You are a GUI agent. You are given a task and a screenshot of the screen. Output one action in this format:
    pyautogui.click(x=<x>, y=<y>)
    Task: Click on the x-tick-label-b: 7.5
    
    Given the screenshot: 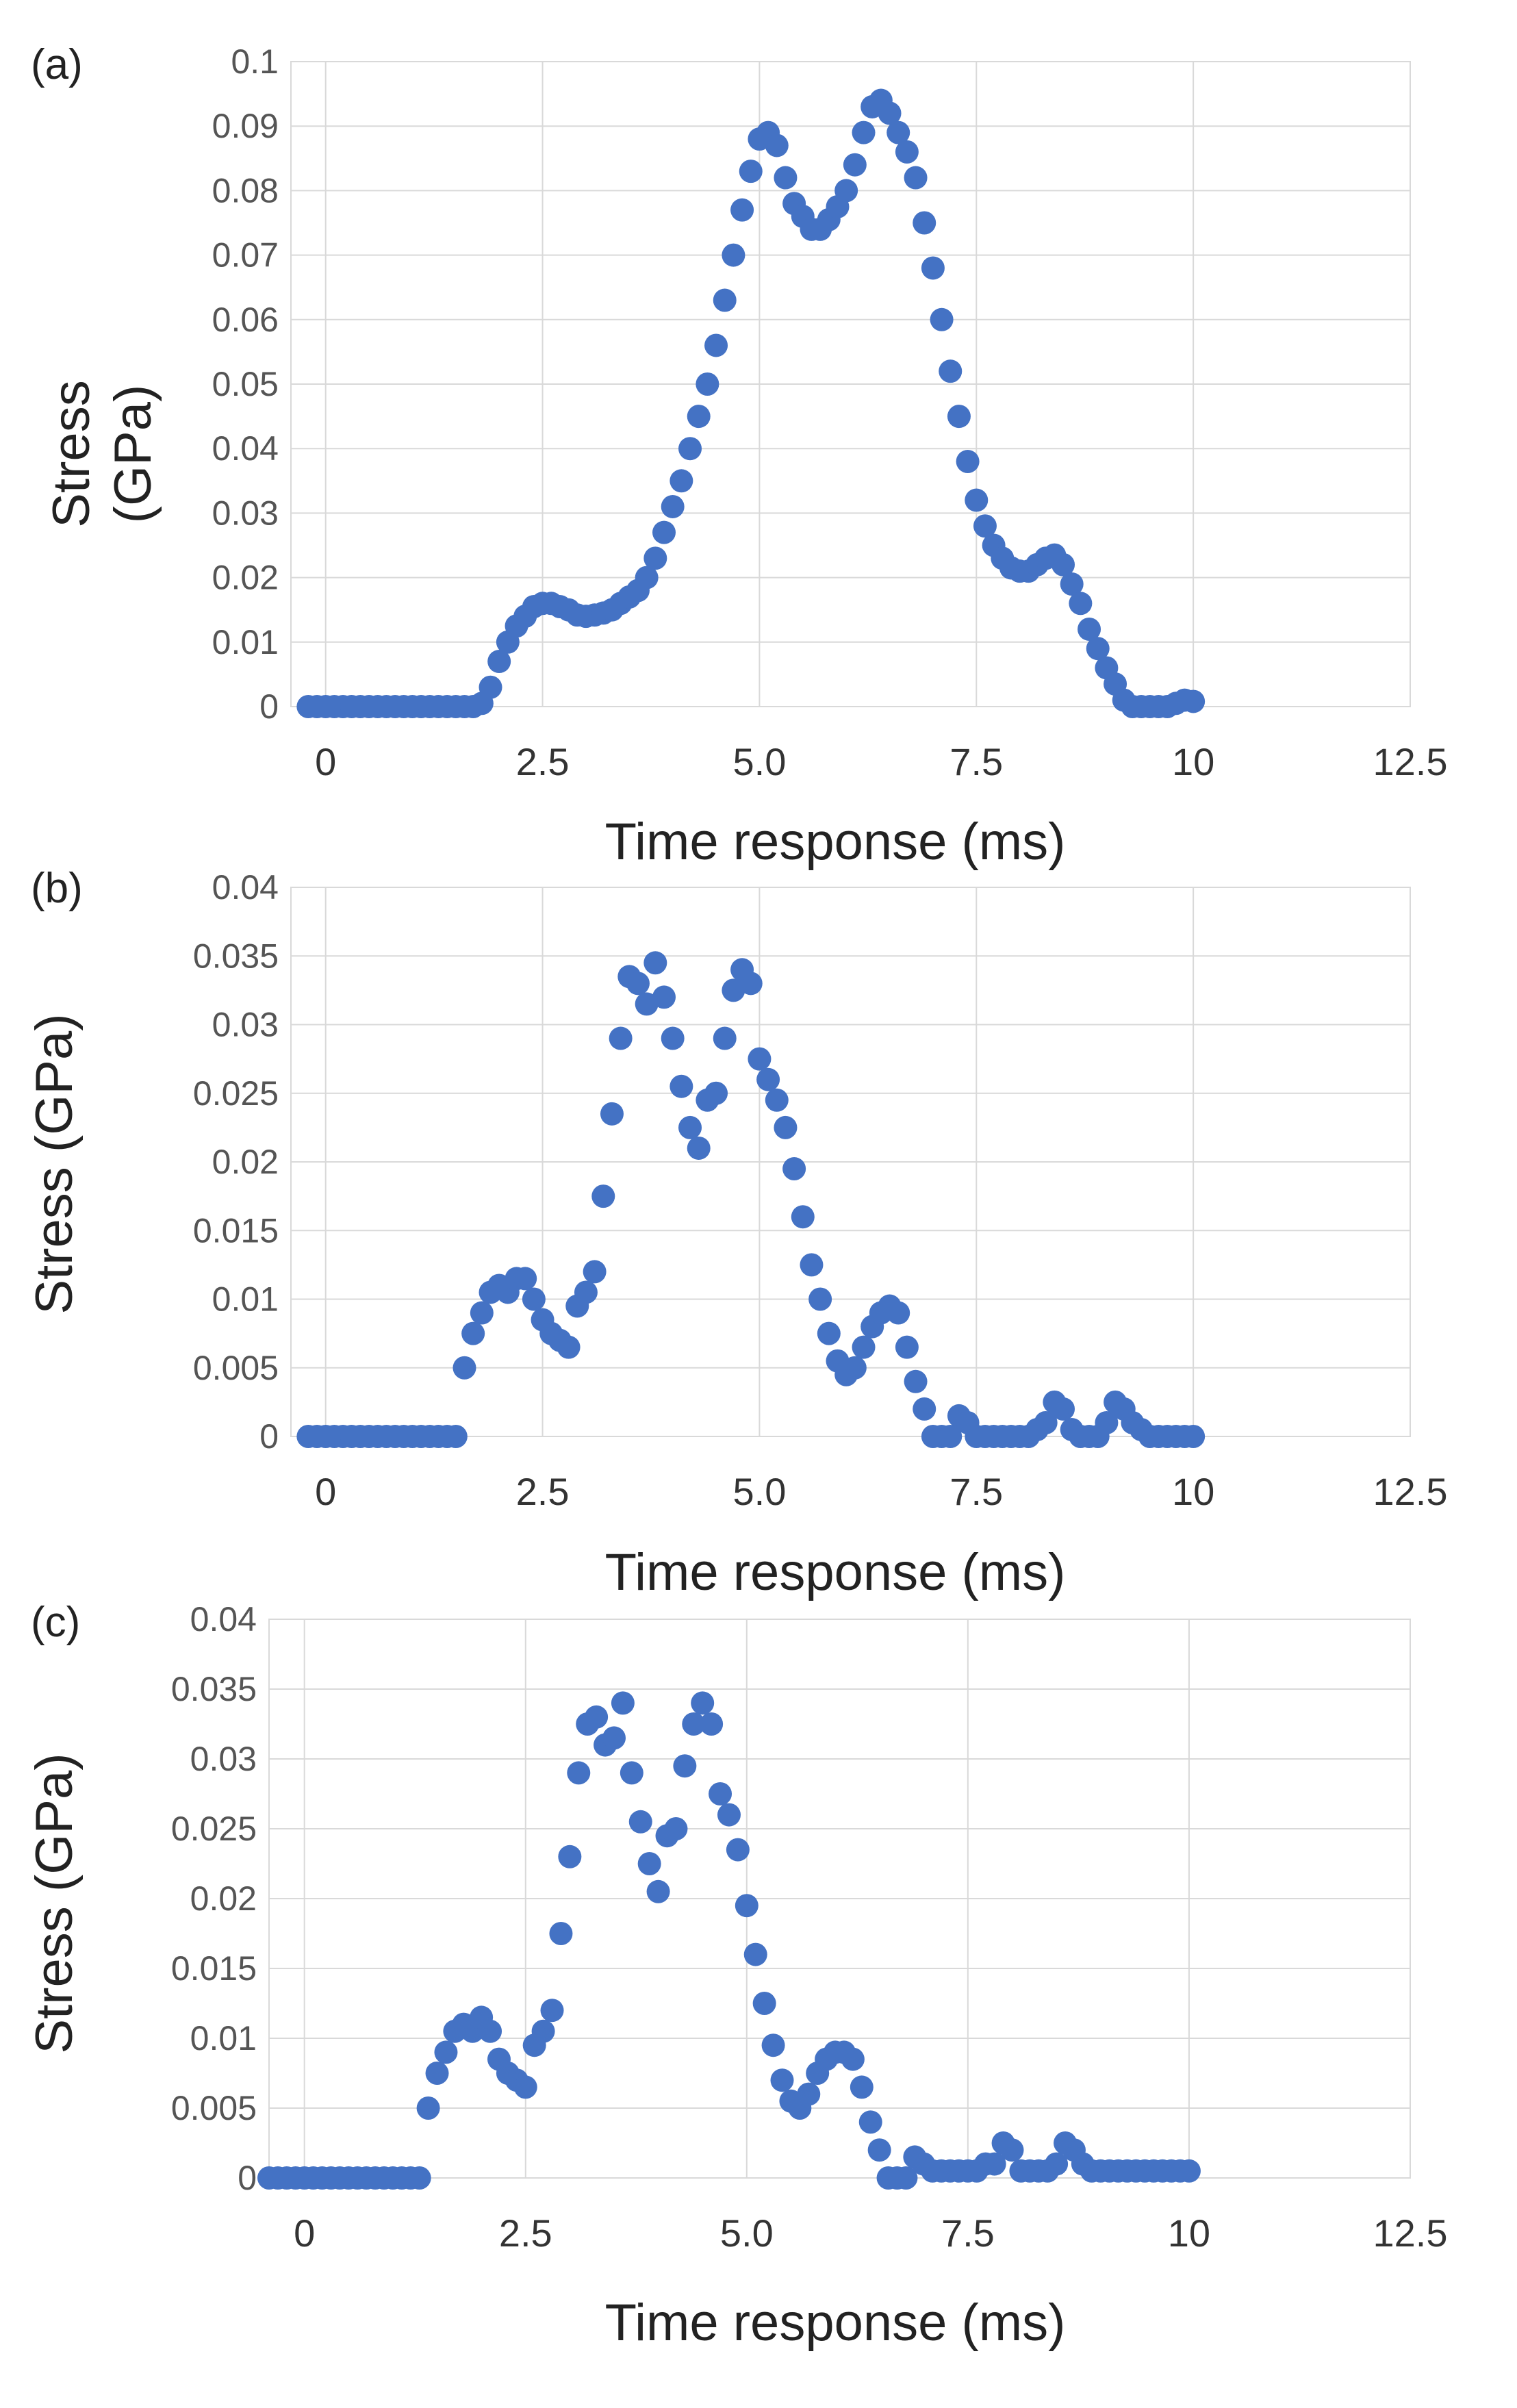 What is the action you would take?
    pyautogui.click(x=976, y=1491)
    